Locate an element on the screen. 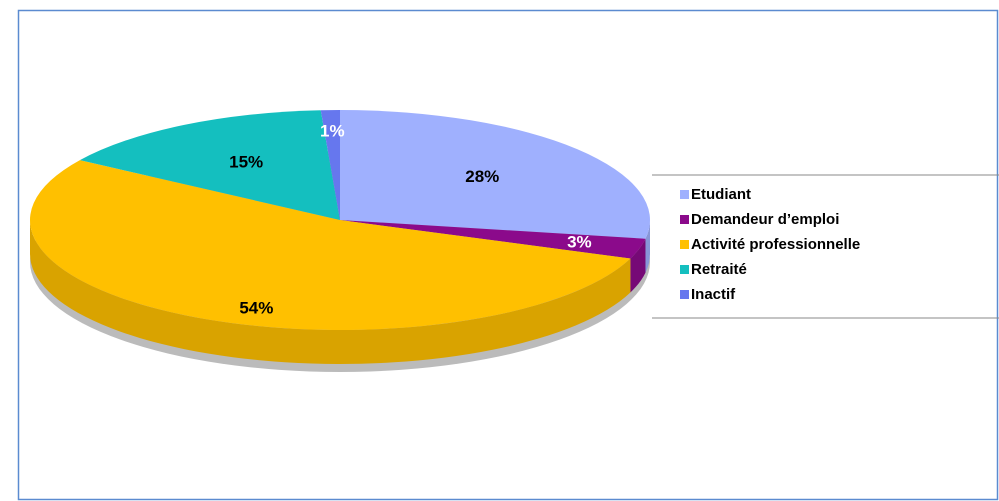  data-label: 3% is located at coordinates (579, 241).